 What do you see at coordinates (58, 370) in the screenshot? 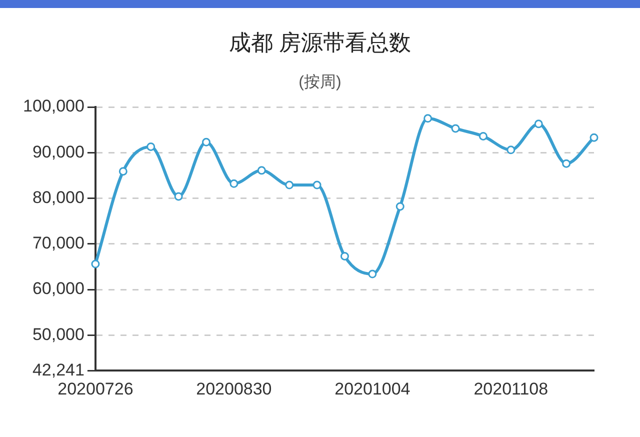
I see `y-tick-label: 42,241` at bounding box center [58, 370].